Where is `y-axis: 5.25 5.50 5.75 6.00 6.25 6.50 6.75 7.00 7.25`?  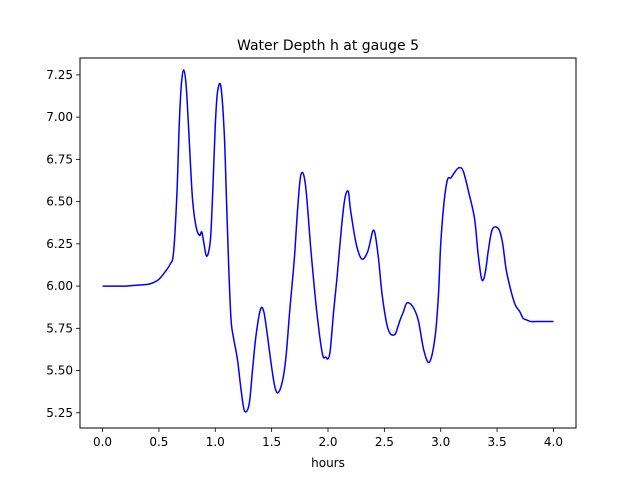 y-axis: 5.25 5.50 5.75 6.00 6.25 6.50 6.75 7.00 7.25 is located at coordinates (63, 244).